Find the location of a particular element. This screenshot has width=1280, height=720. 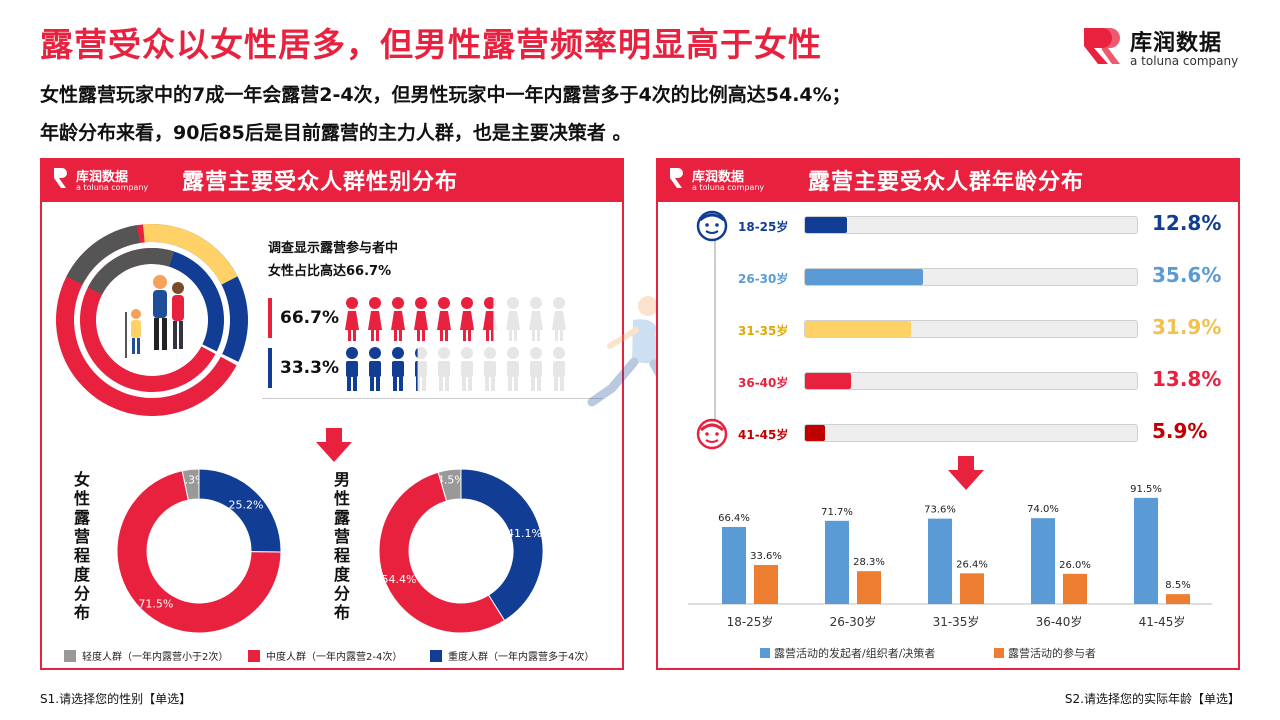

role-tick-label-4: 41-45岁 is located at coordinates (1162, 621).